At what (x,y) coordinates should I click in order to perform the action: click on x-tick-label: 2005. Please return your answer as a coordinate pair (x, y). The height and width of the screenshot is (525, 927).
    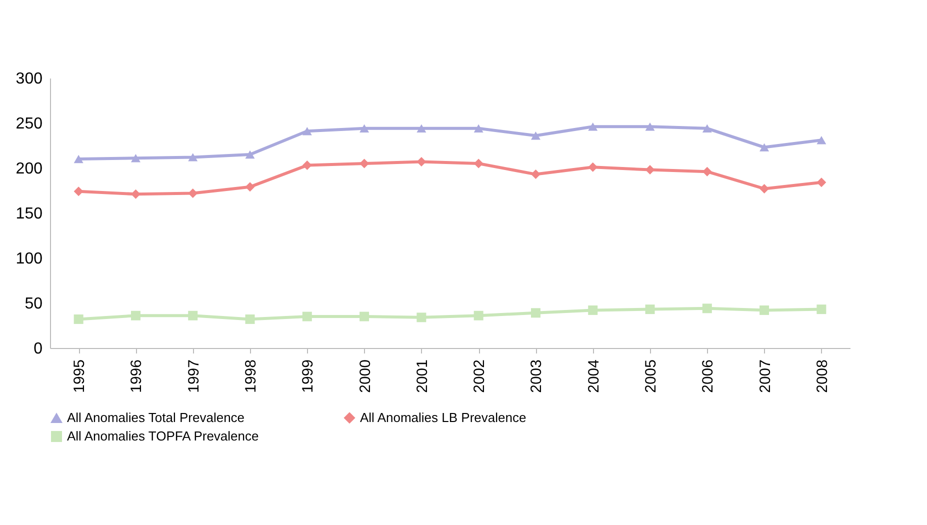
    Looking at the image, I should click on (651, 376).